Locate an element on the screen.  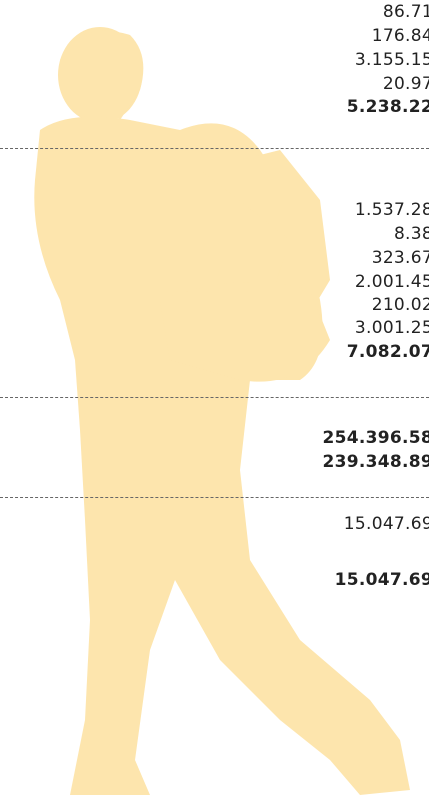
amount: 2.001.45 is located at coordinates (391, 282).